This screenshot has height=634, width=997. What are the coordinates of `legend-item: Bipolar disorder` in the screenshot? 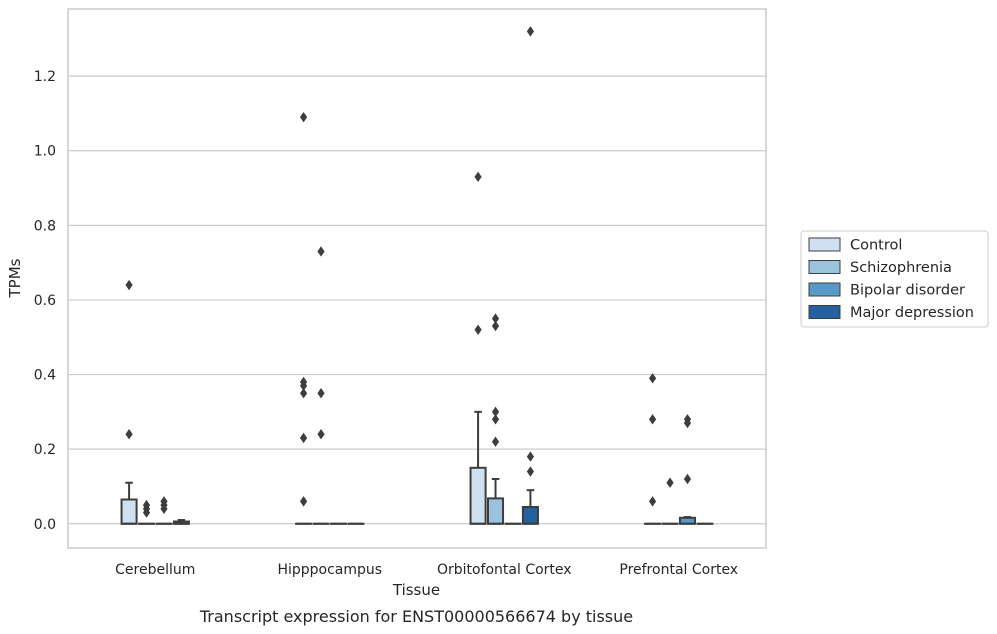 It's located at (886, 290).